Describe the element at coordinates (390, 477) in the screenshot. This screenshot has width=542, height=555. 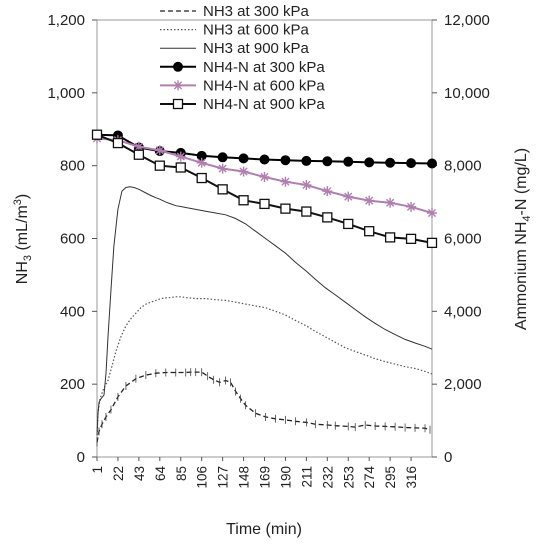
I see `x-tick-label: 295` at that location.